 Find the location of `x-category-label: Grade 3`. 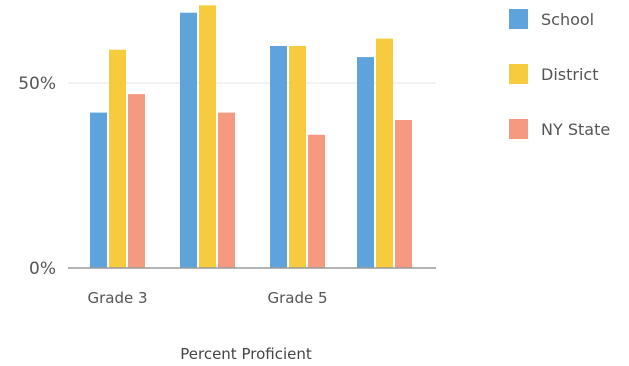

x-category-label: Grade 3 is located at coordinates (117, 298).